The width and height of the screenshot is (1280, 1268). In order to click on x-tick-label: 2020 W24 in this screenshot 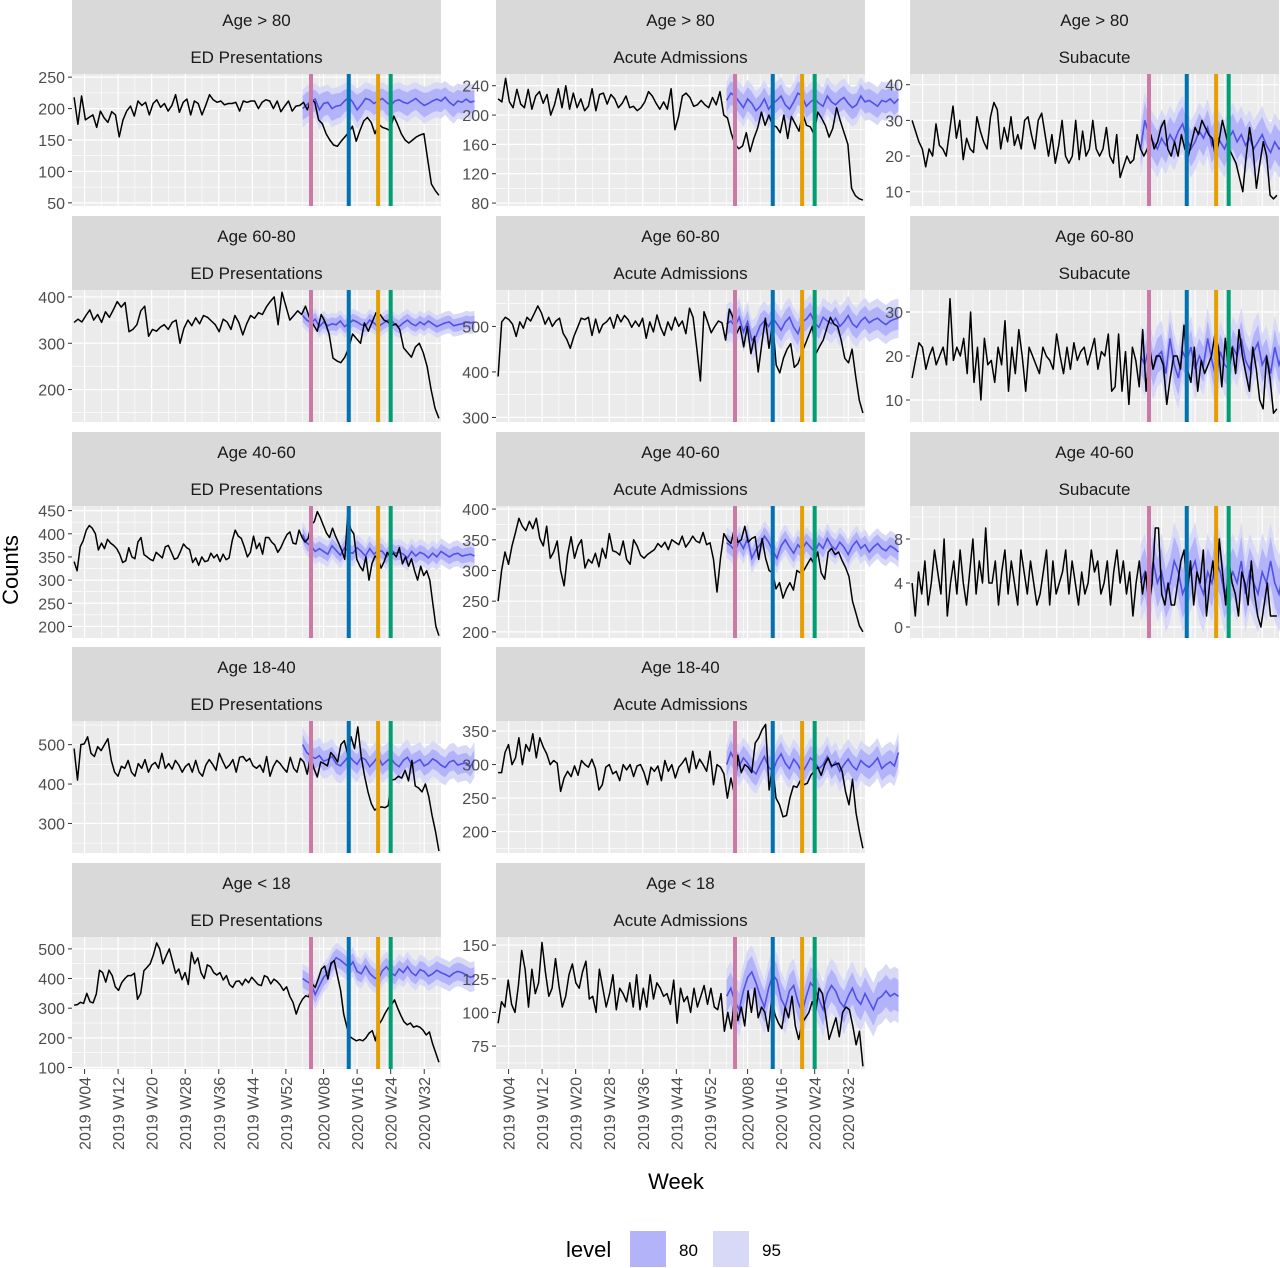, I will do `click(392, 1113)`.